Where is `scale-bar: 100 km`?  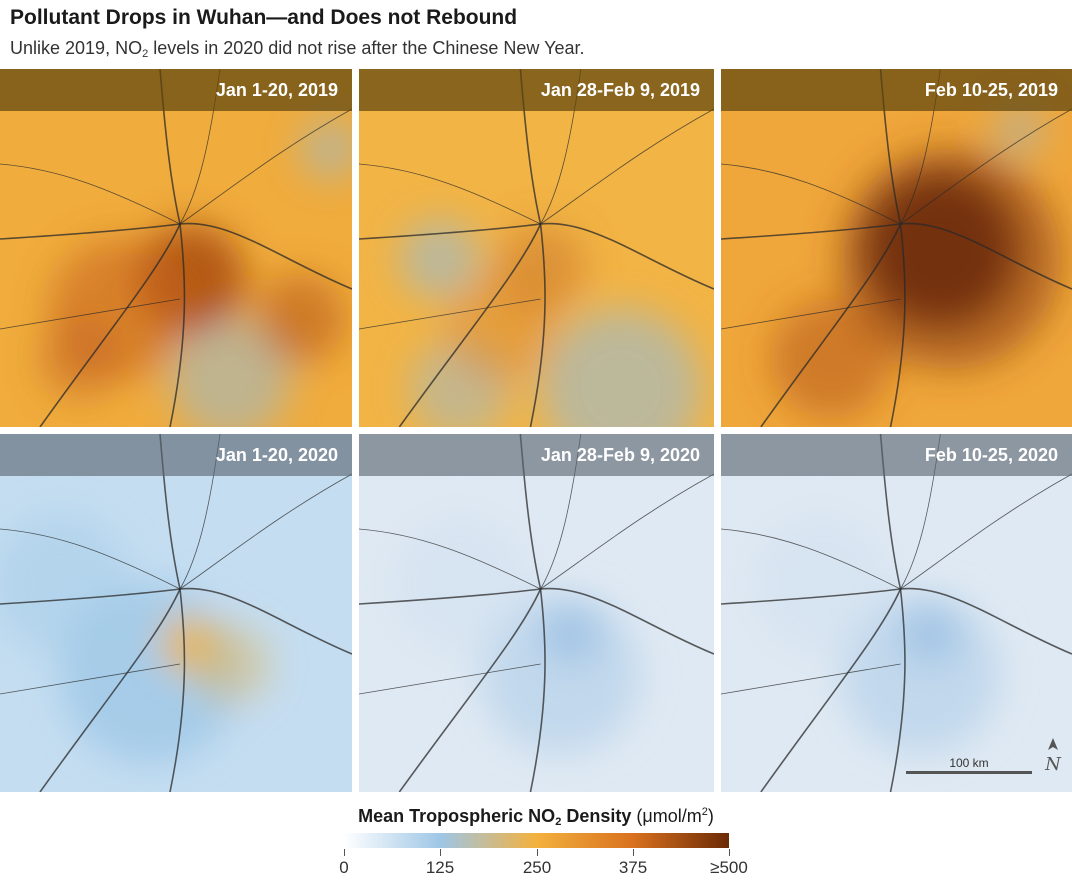
scale-bar: 100 km is located at coordinates (969, 765).